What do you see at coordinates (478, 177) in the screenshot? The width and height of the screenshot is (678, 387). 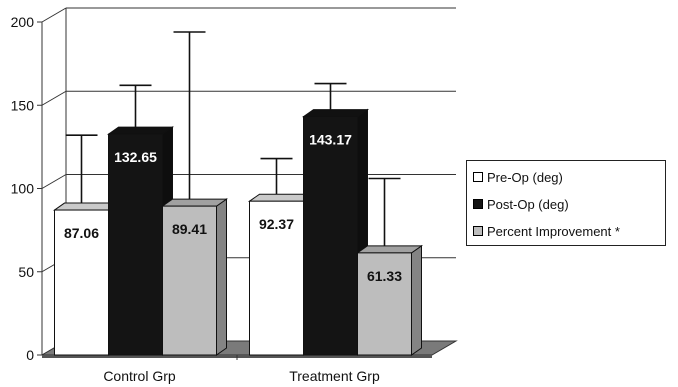 I see `legend-swatch-pre-op` at bounding box center [478, 177].